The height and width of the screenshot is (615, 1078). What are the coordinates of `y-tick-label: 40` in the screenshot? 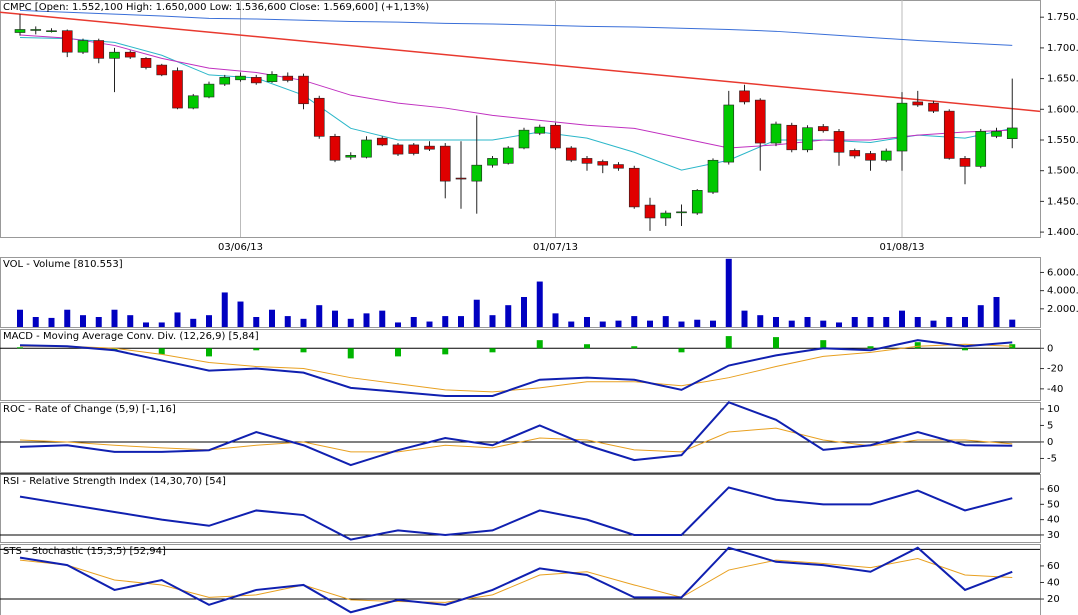 It's located at (1053, 520).